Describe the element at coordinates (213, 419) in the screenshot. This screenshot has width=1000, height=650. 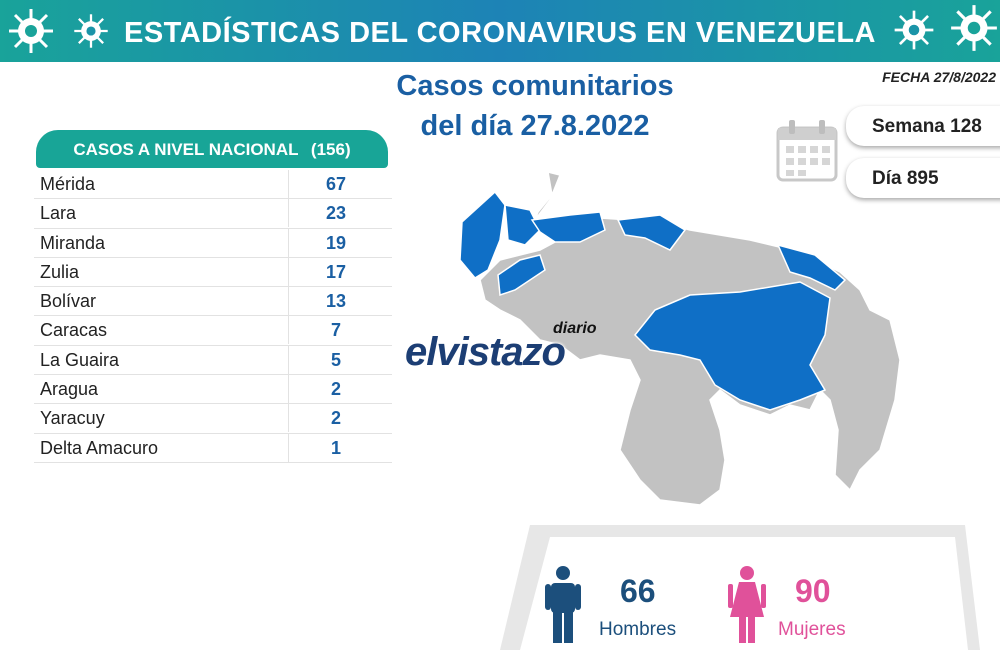
I see `table-row: Yaracuy 2` at that location.